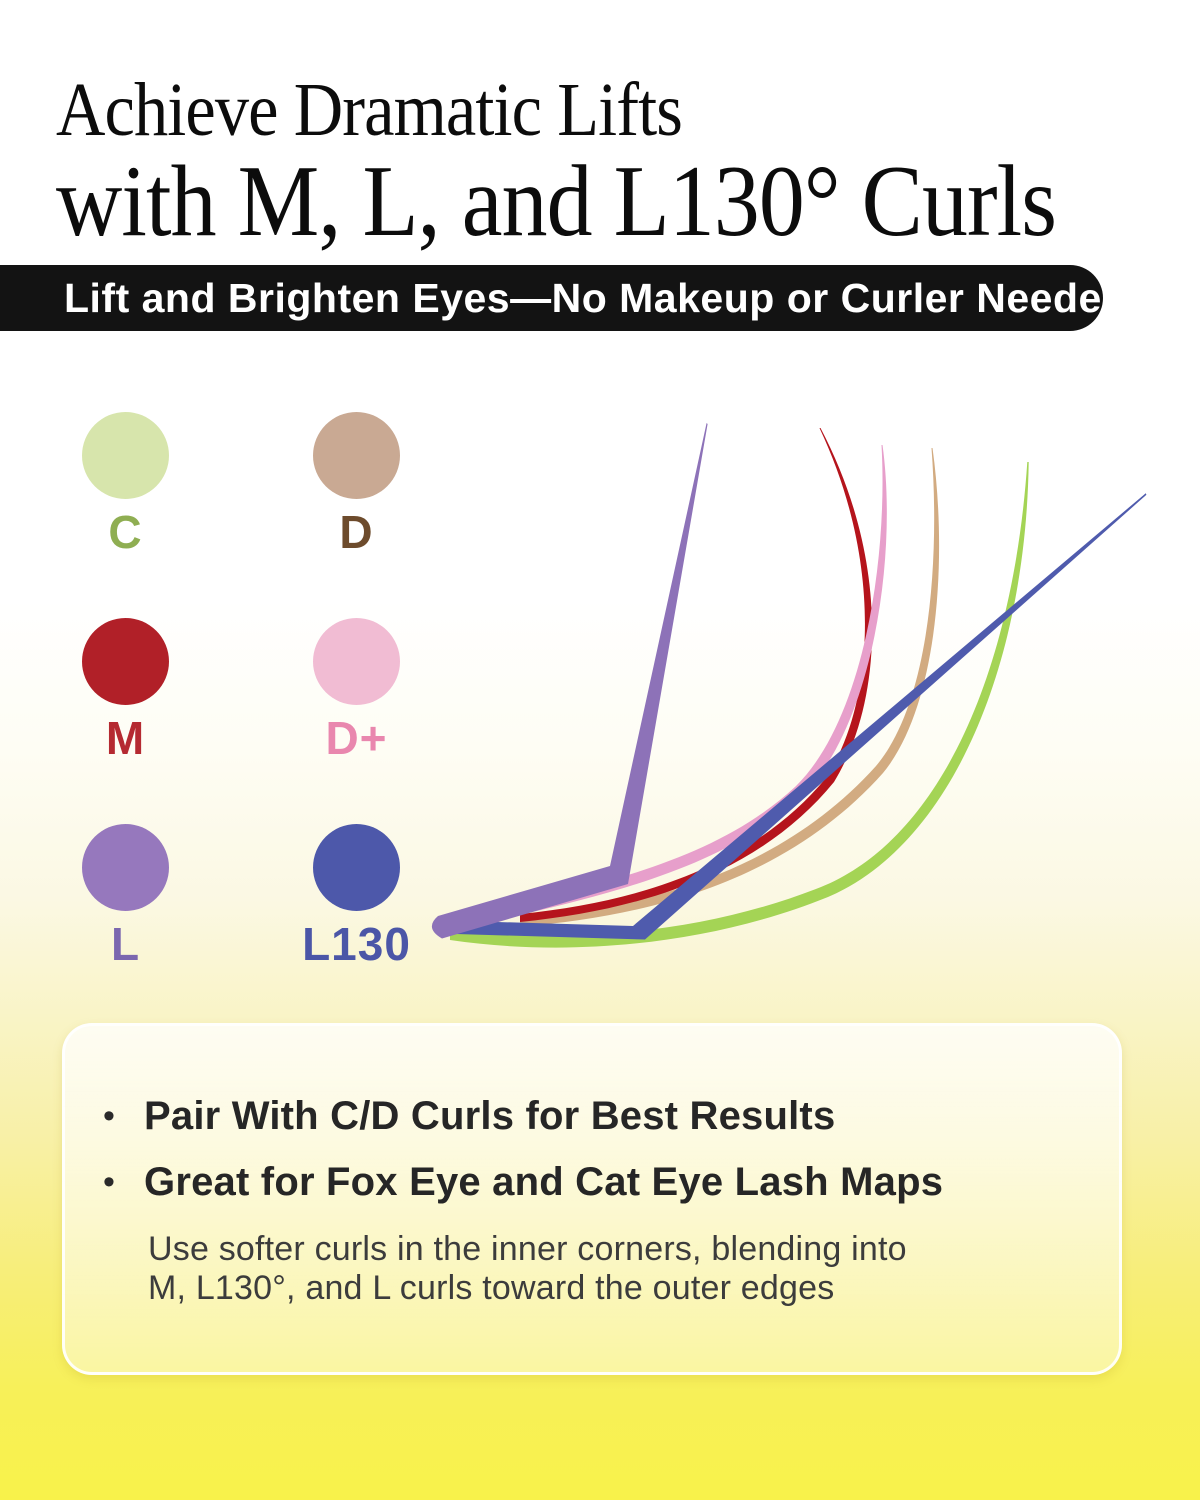 This screenshot has width=1200, height=1500. What do you see at coordinates (356, 532) in the screenshot?
I see `d-curl-label: D` at bounding box center [356, 532].